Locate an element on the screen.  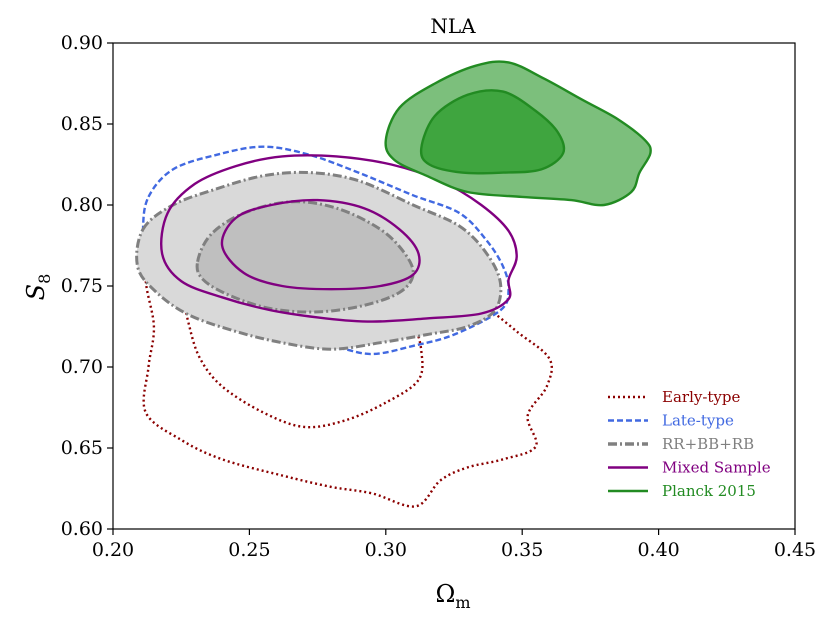
series-mixed-sample is located at coordinates (339, 238).